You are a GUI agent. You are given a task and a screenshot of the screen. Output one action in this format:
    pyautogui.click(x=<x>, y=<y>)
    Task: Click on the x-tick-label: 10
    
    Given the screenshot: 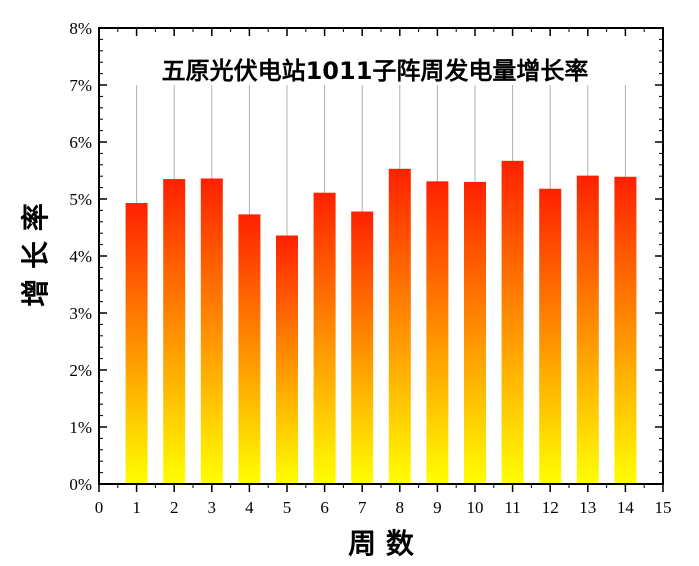 What is the action you would take?
    pyautogui.click(x=475, y=507)
    